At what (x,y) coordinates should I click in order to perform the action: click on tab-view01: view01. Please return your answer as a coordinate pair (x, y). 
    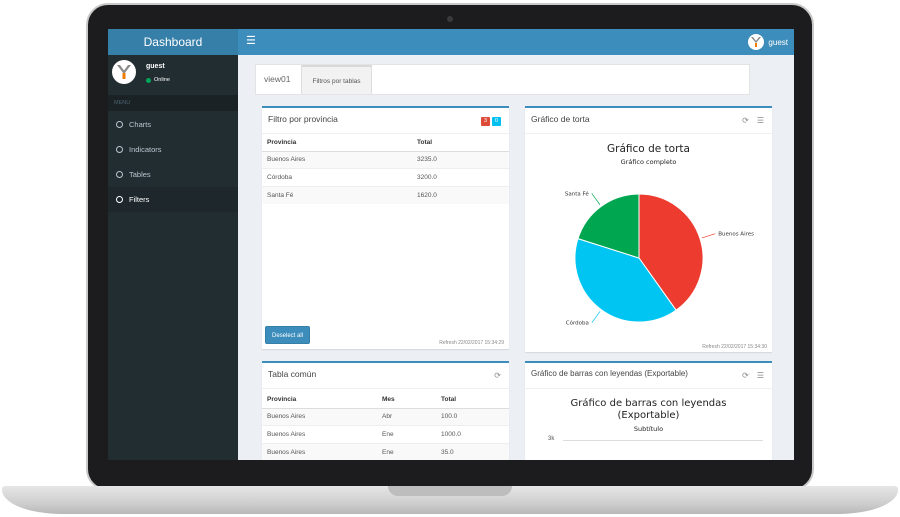
    Looking at the image, I should click on (277, 79).